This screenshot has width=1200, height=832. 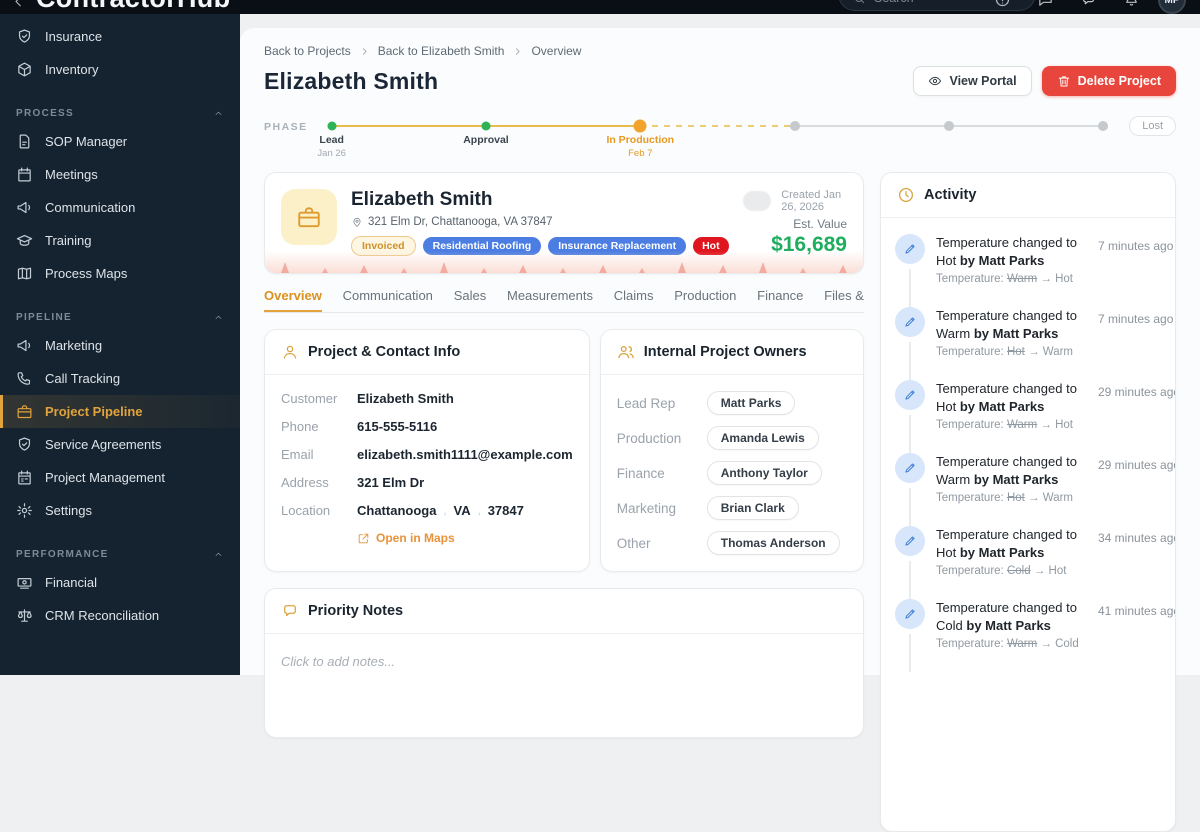 What do you see at coordinates (415, 538) in the screenshot?
I see `open-in-maps-label: Open in Maps` at bounding box center [415, 538].